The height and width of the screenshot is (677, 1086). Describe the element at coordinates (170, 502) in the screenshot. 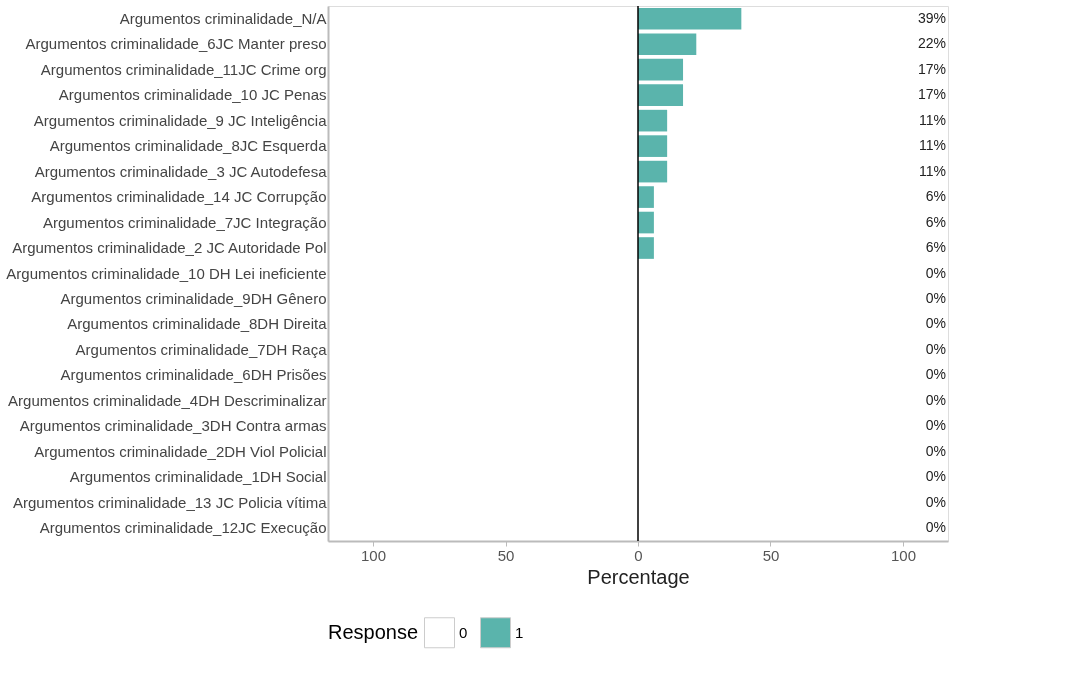

I see `y-tick-label: Argumentos criminalidade_13 JC Policia vítima` at that location.